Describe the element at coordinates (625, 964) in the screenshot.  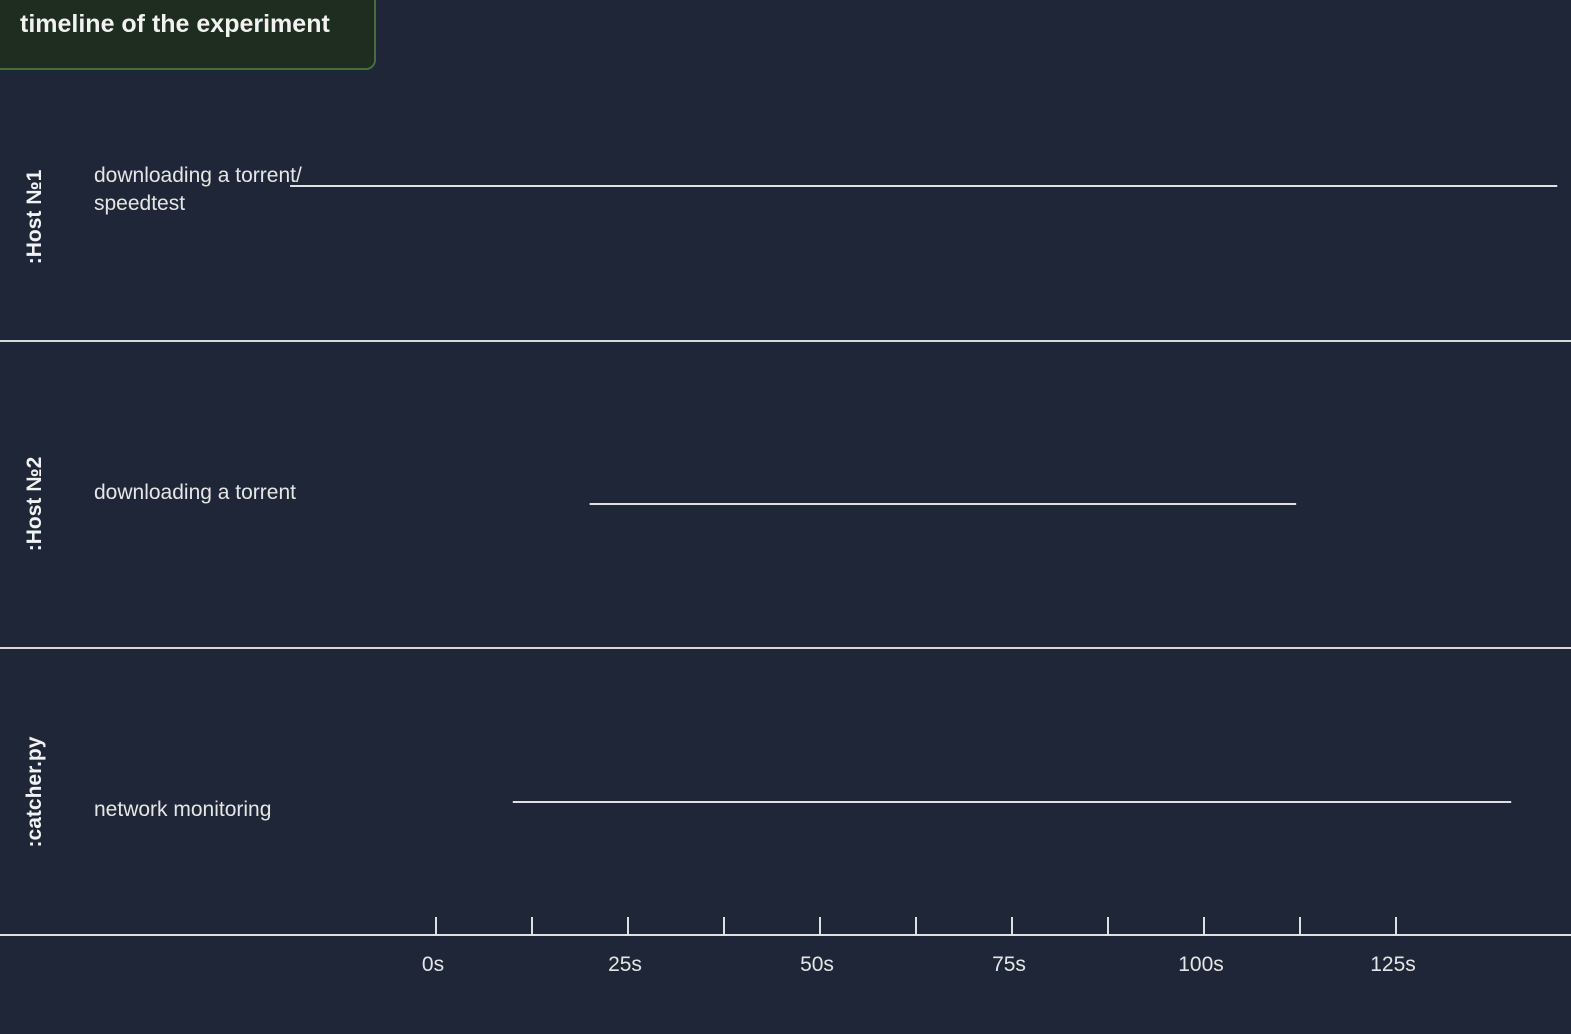
I see `x-tick-label-1: 25s` at that location.